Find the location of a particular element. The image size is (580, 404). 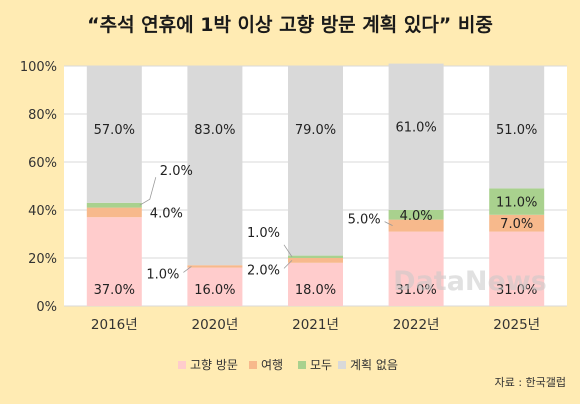

data-label: 57.0% is located at coordinates (114, 130).